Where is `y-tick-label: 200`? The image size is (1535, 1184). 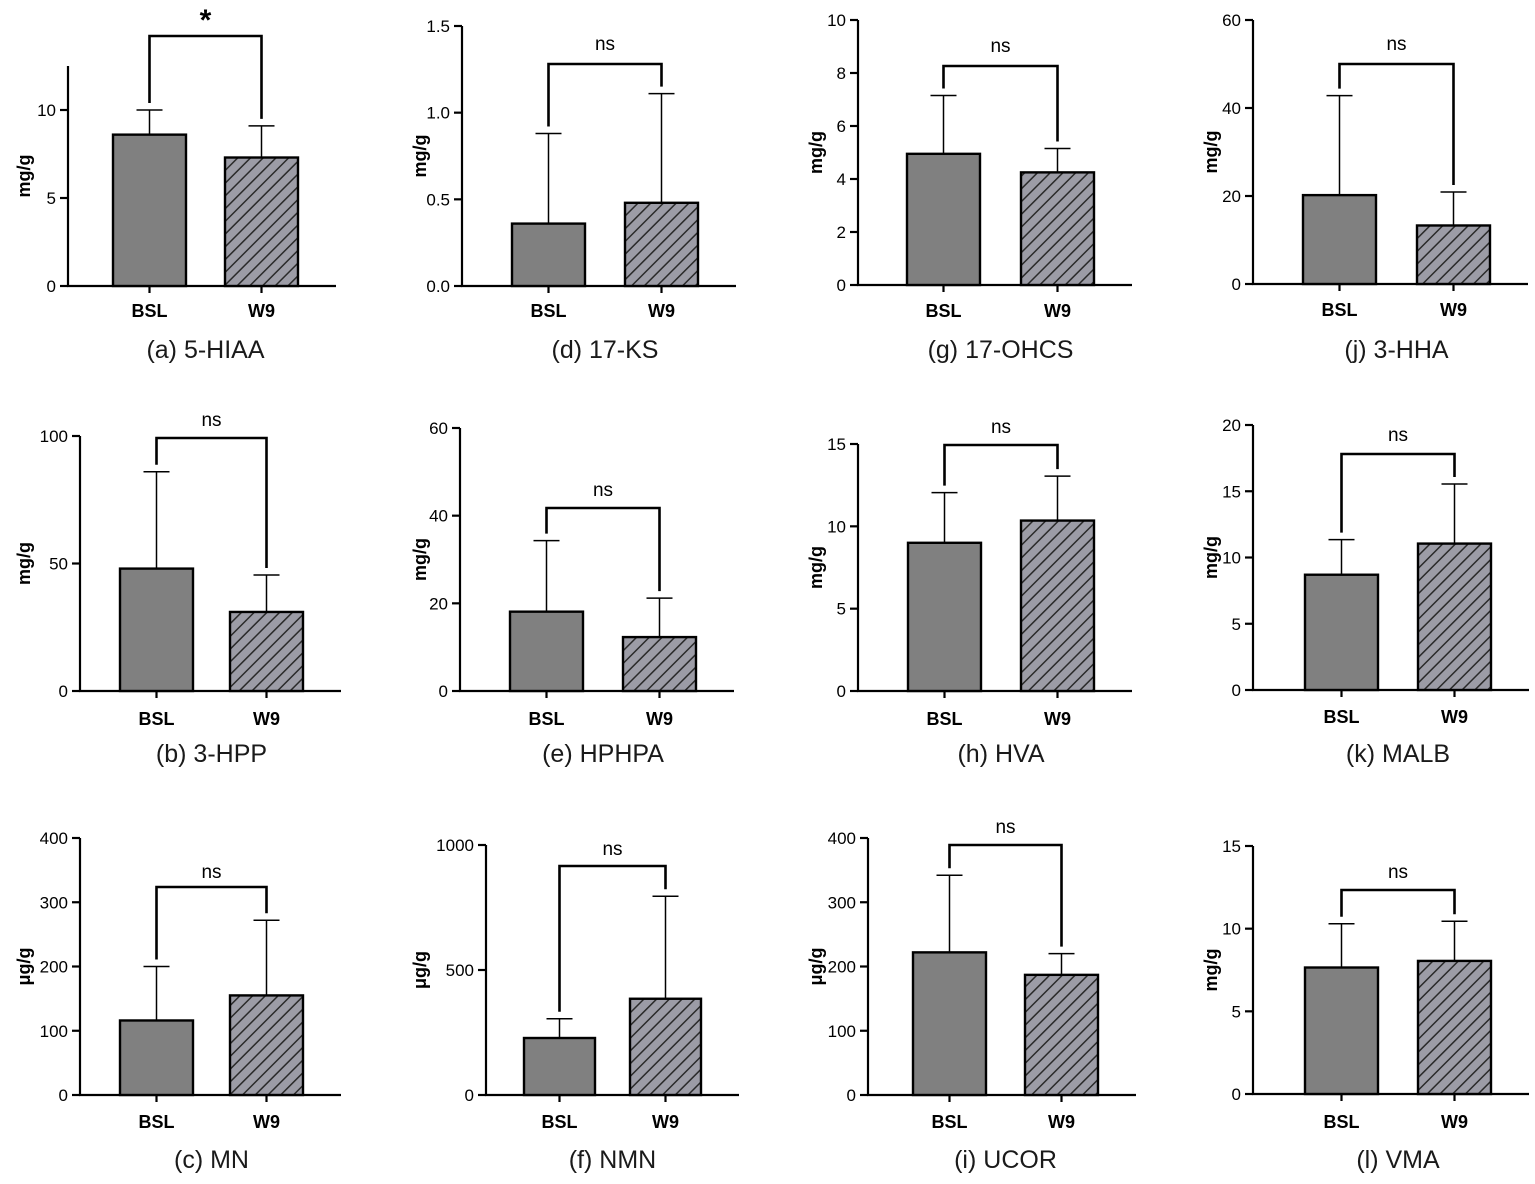 y-tick-label: 200 is located at coordinates (54, 967).